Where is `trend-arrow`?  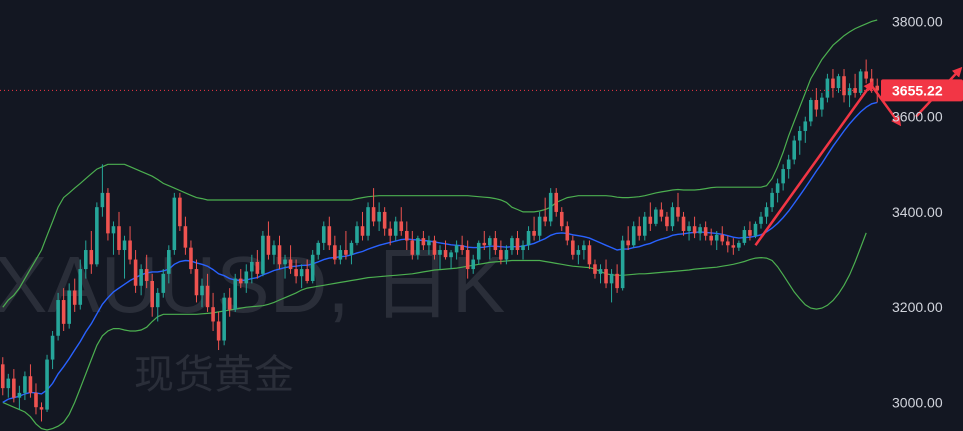
trend-arrow is located at coordinates (886, 105).